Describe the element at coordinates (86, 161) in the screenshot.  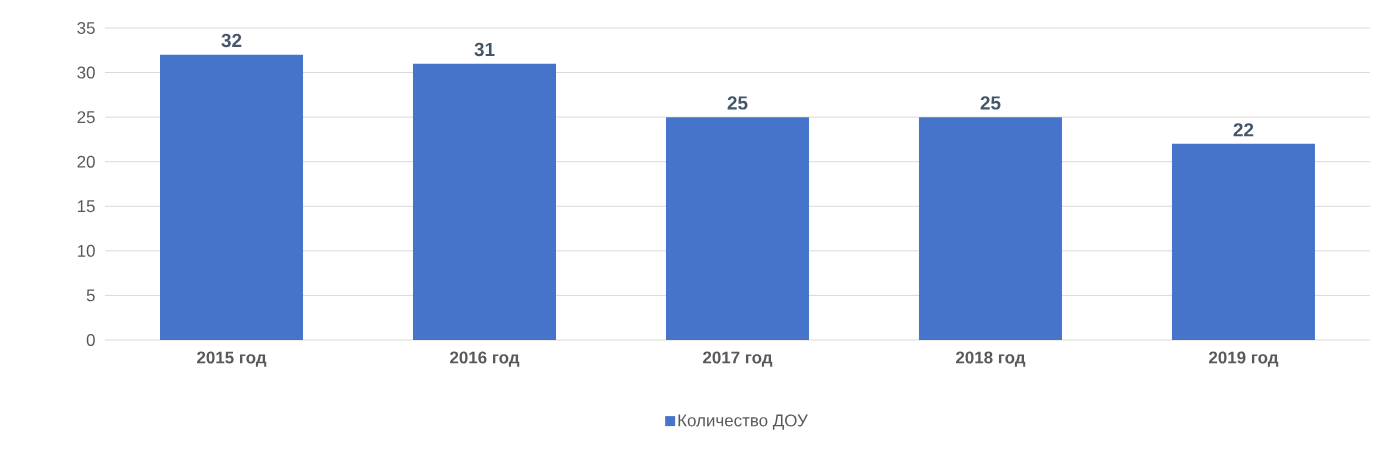
I see `y-tick-label: 20` at that location.